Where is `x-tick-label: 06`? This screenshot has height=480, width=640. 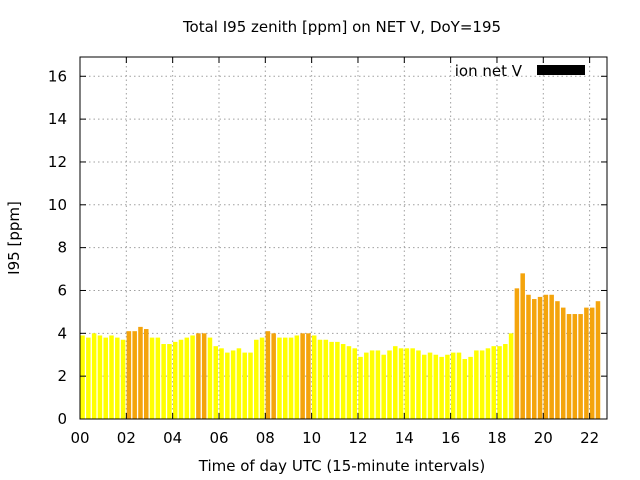 x-tick-label: 06 is located at coordinates (218, 438).